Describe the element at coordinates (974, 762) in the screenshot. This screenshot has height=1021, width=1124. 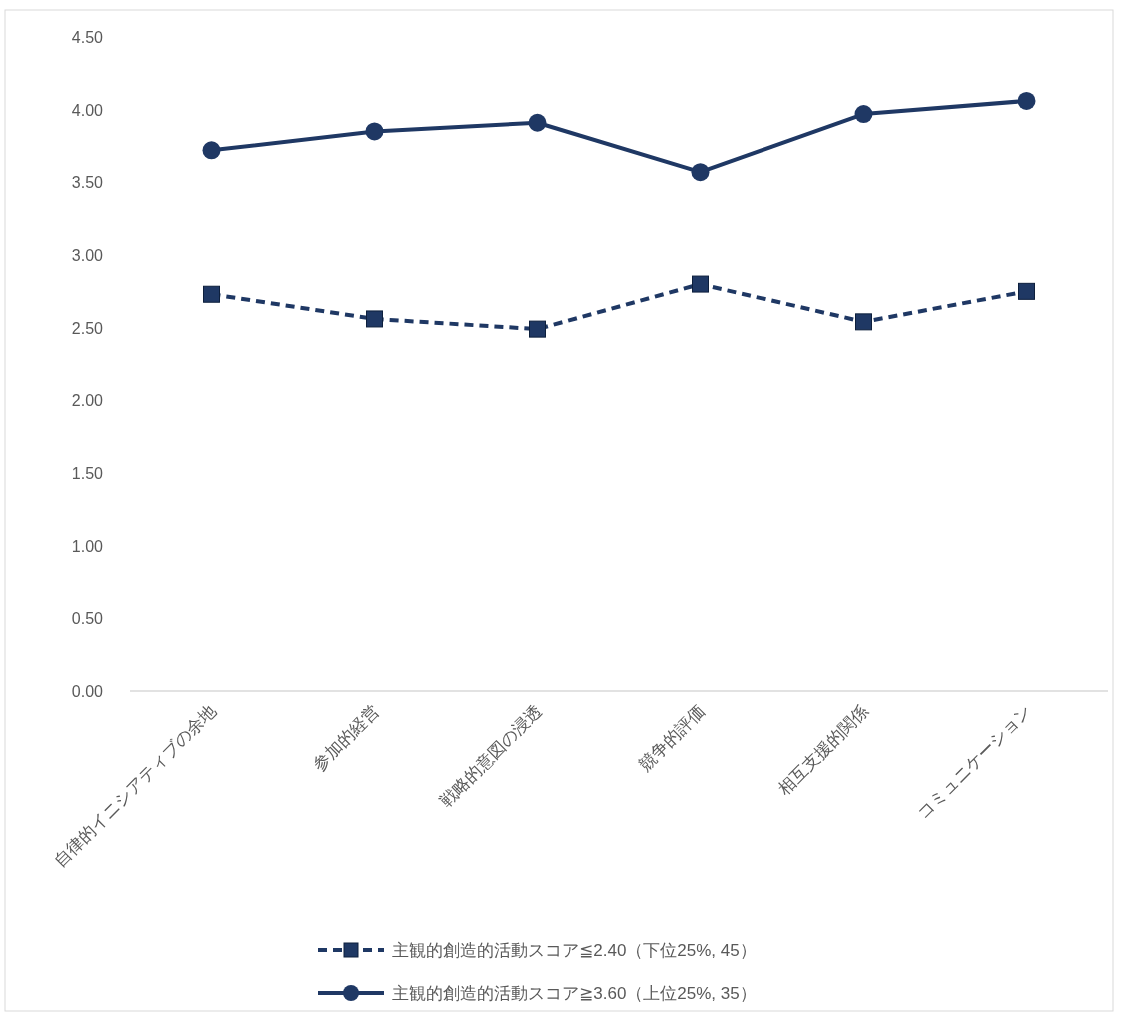
I see `x-tick-label: コミュニケーション` at that location.